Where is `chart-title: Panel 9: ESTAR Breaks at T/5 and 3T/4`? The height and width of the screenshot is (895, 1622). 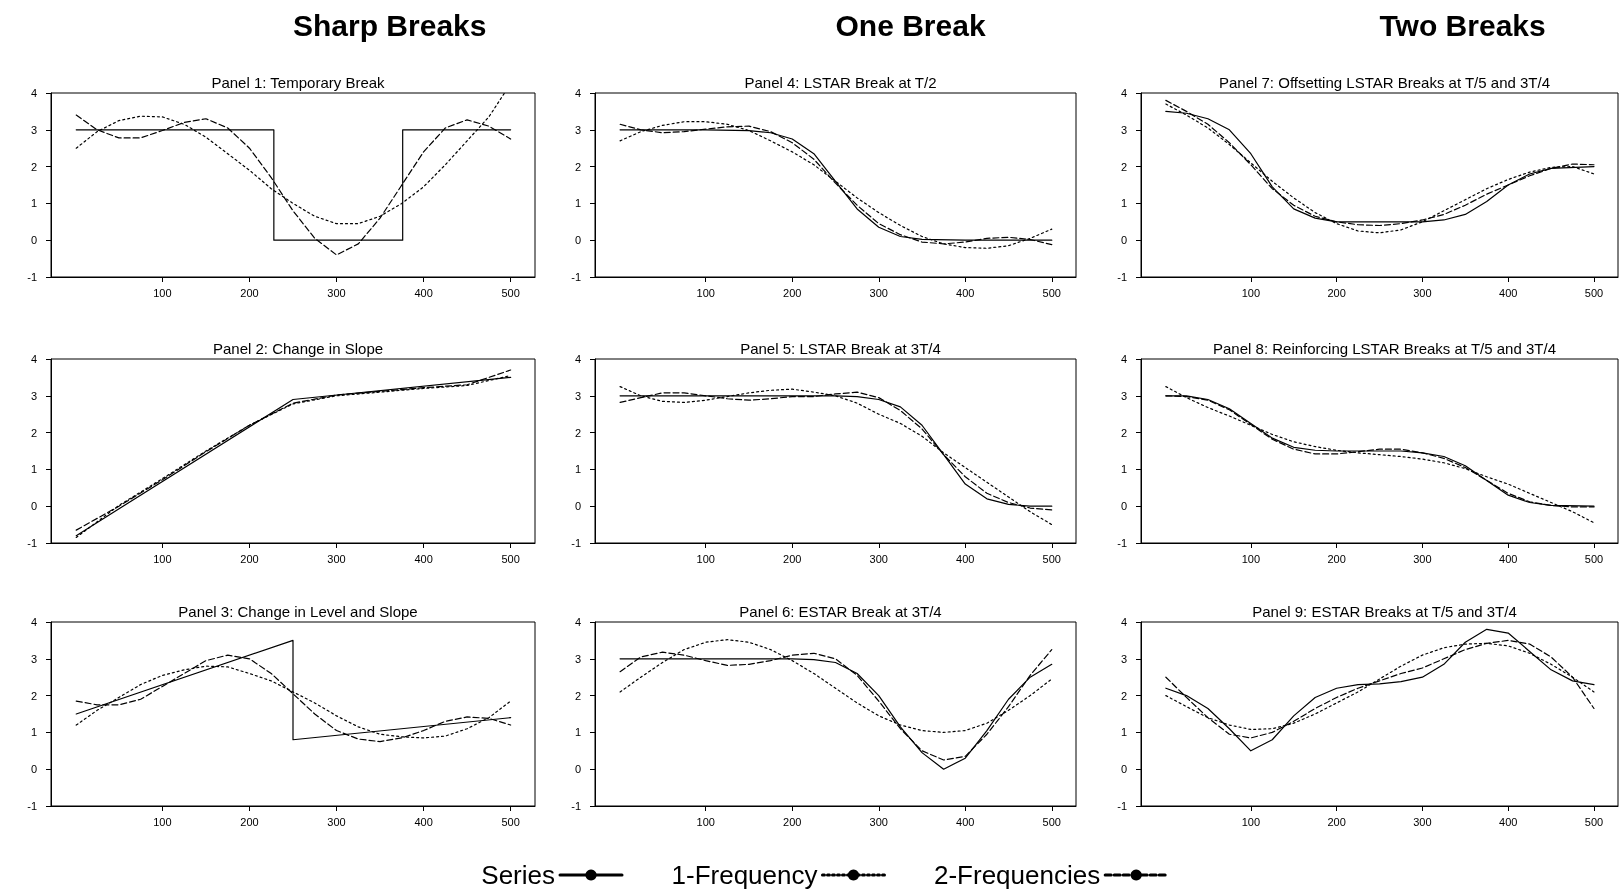 chart-title: Panel 9: ESTAR Breaks at T/5 and 3T/4 is located at coordinates (1384, 611).